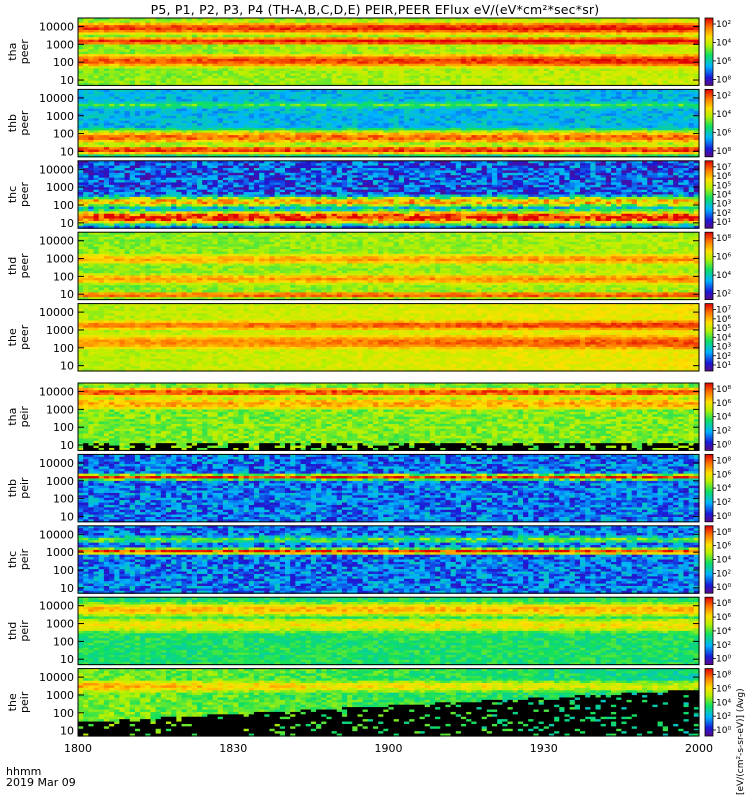 The width and height of the screenshot is (750, 800). What do you see at coordinates (41, 782) in the screenshot?
I see `footer-date: 2019 Mar 09` at bounding box center [41, 782].